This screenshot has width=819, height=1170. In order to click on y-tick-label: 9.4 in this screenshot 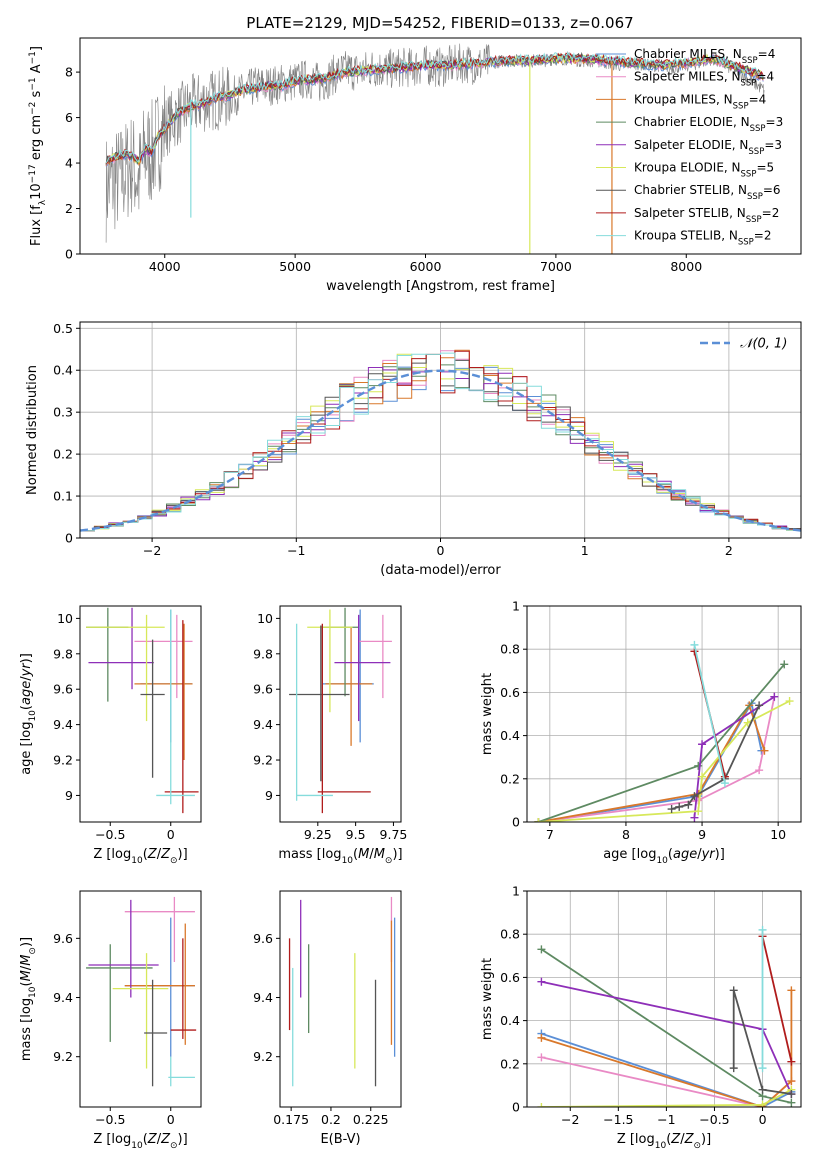, I will do `click(63, 997)`.